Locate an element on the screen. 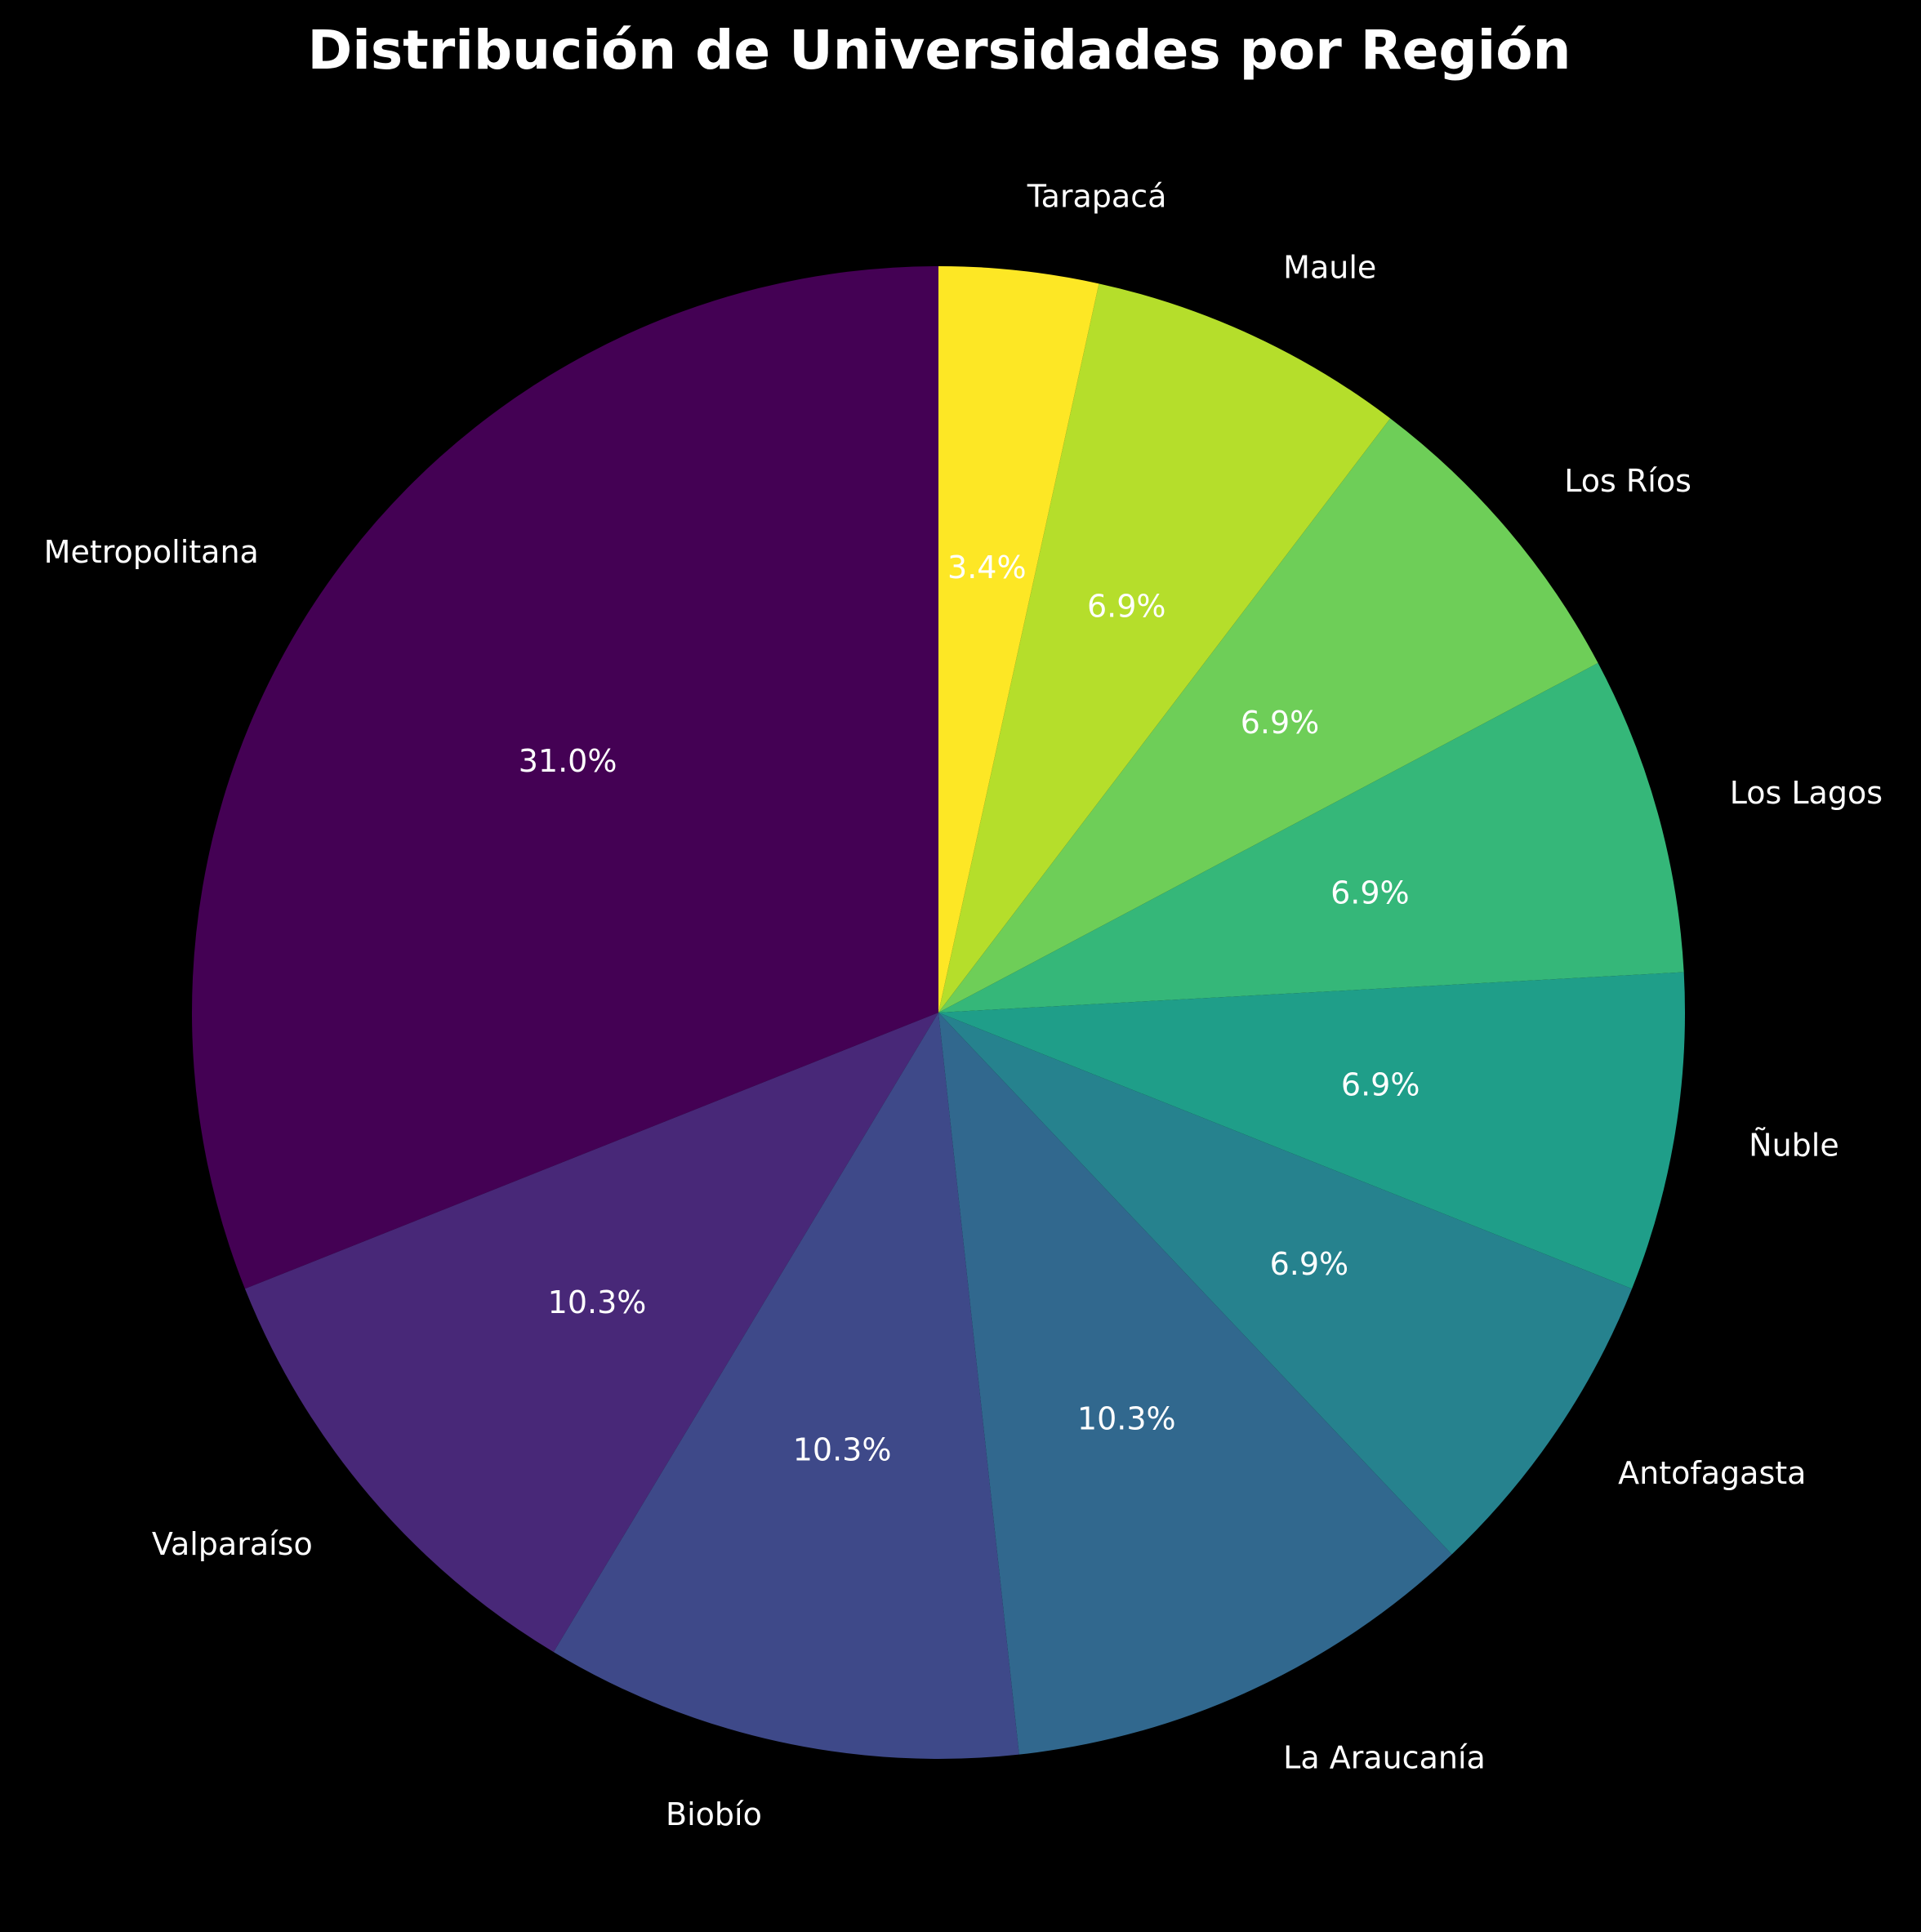  category-label-los-lagos: Los Lagos is located at coordinates (1807, 793).